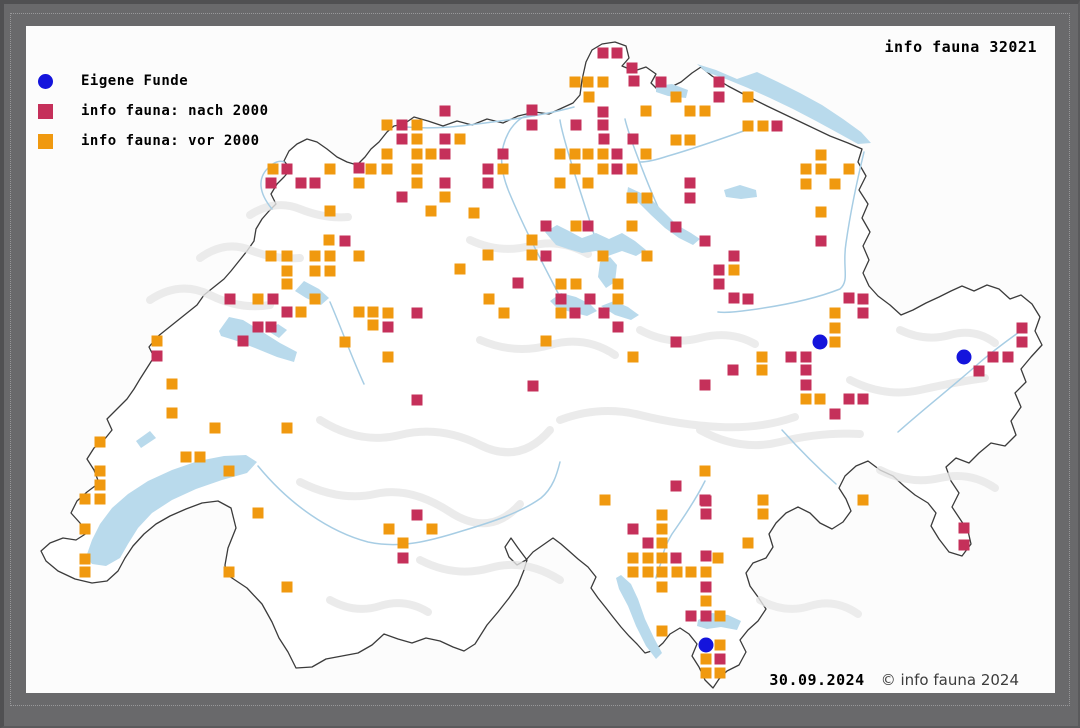 The height and width of the screenshot is (728, 1080). I want to click on lake-murten, so click(277, 331).